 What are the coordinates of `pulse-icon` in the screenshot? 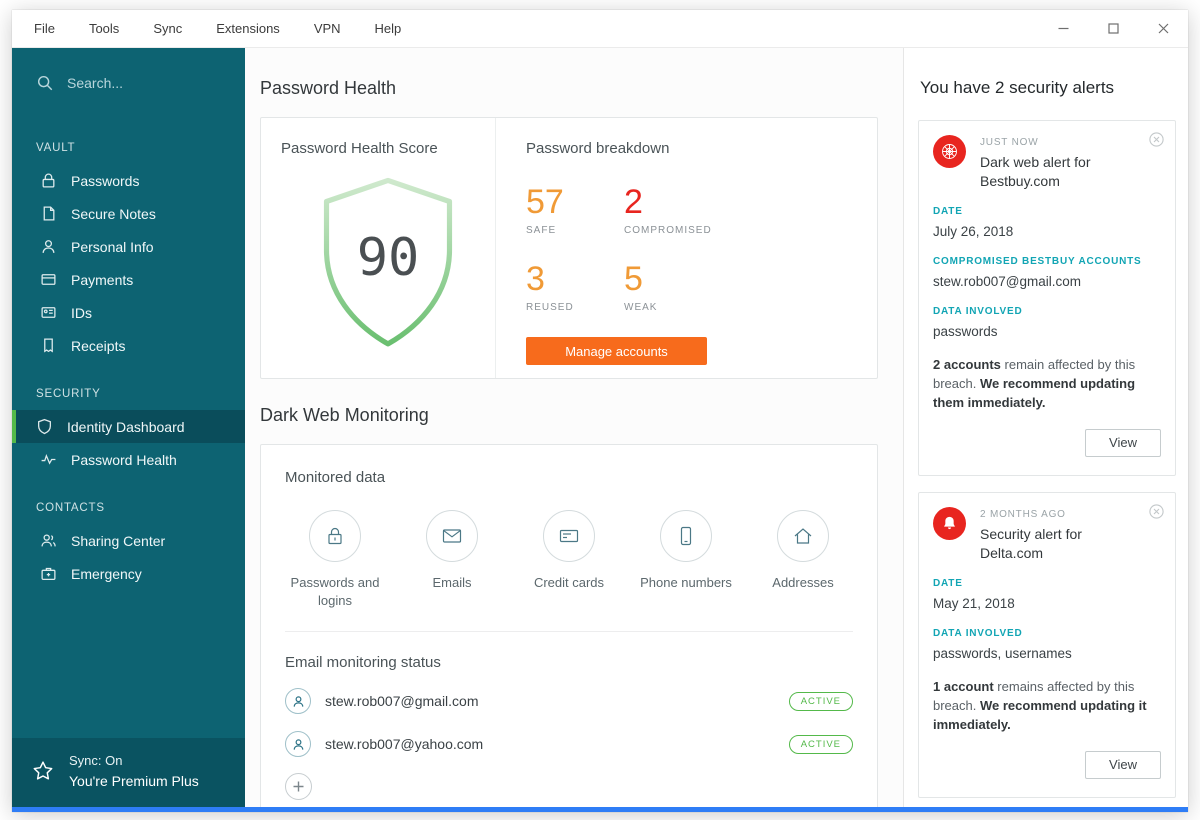 It's located at (48, 459).